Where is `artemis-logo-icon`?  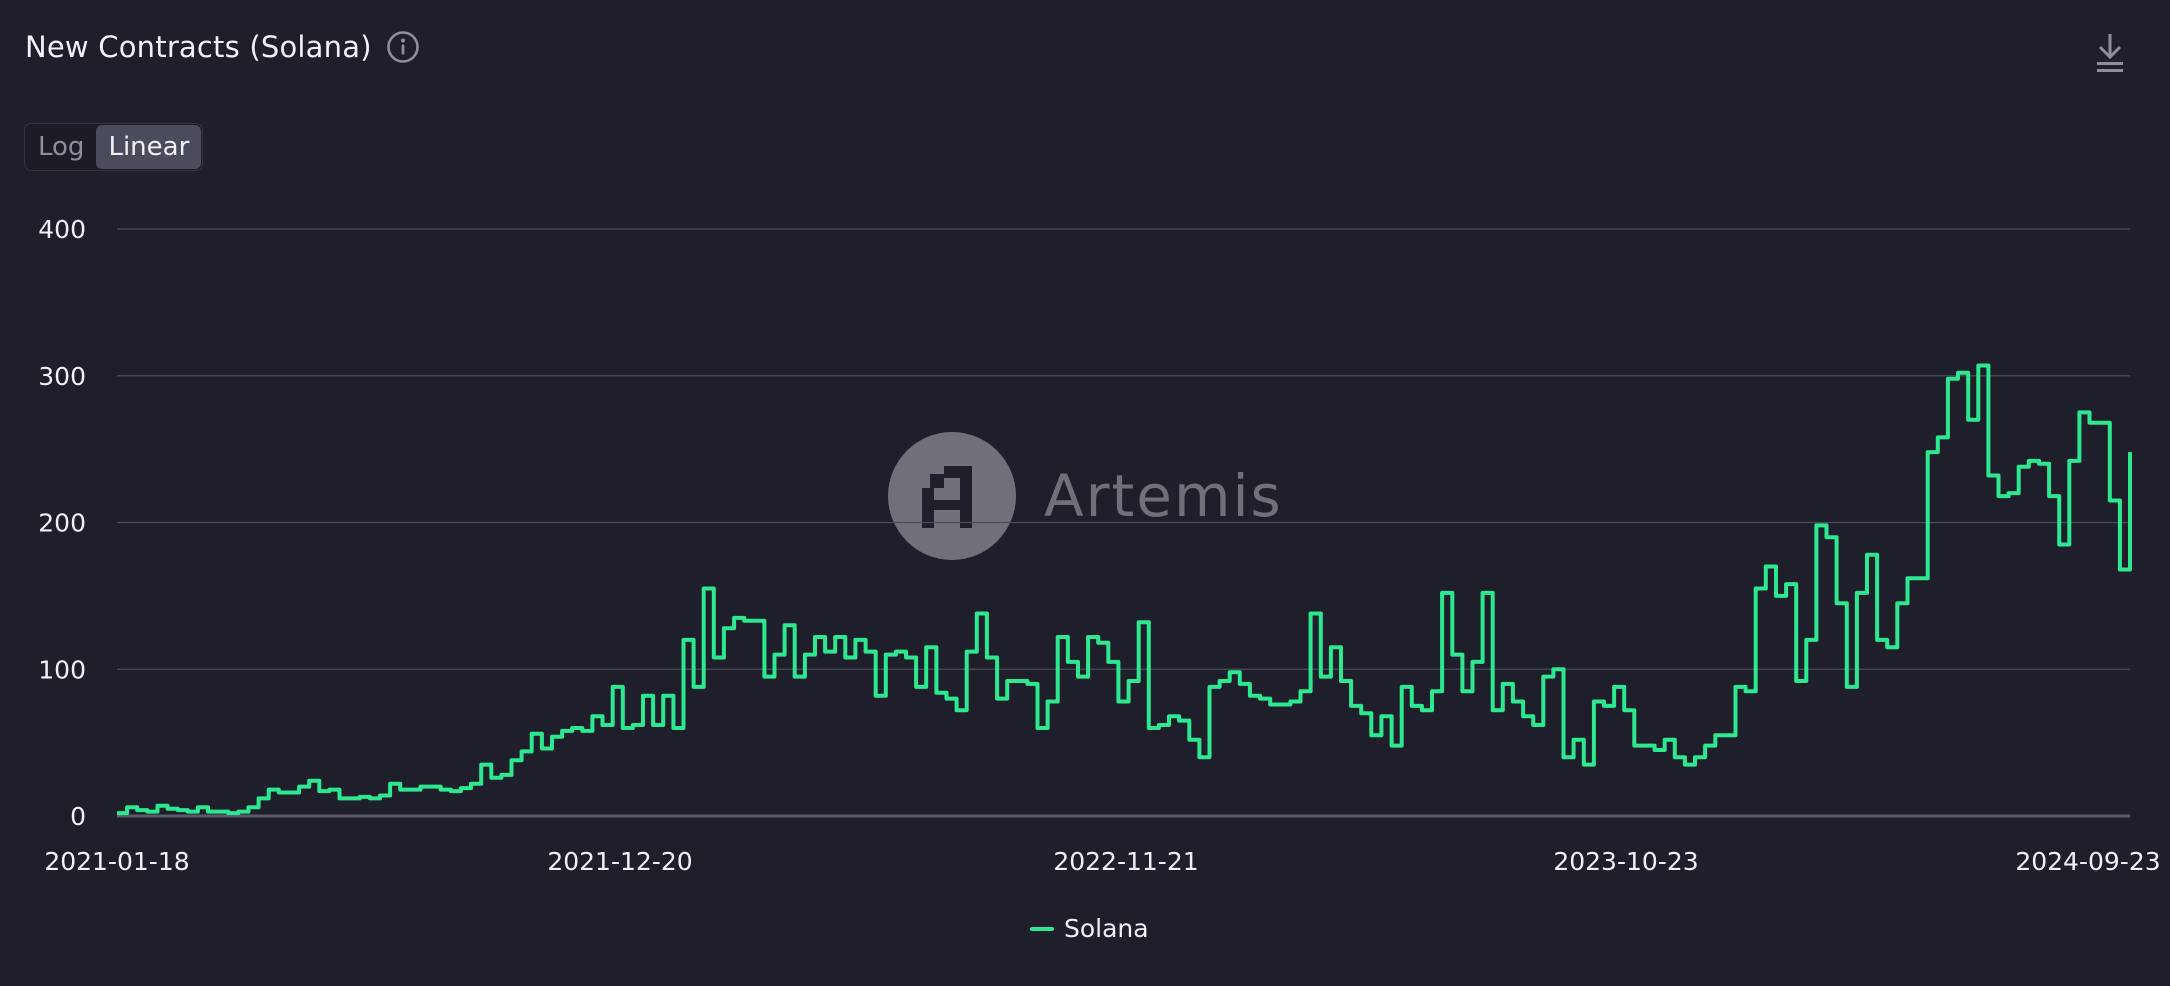 artemis-logo-icon is located at coordinates (952, 496).